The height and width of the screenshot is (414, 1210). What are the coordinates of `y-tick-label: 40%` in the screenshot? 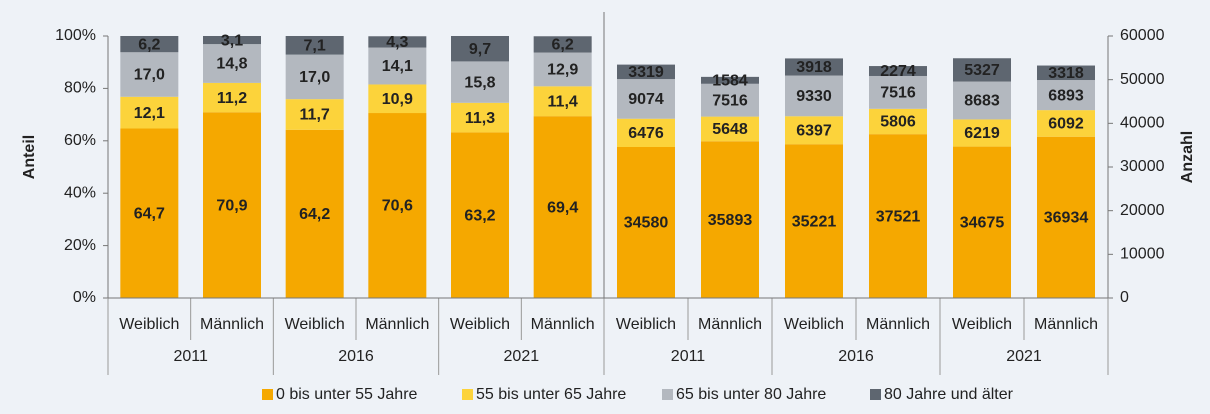 It's located at (80, 192).